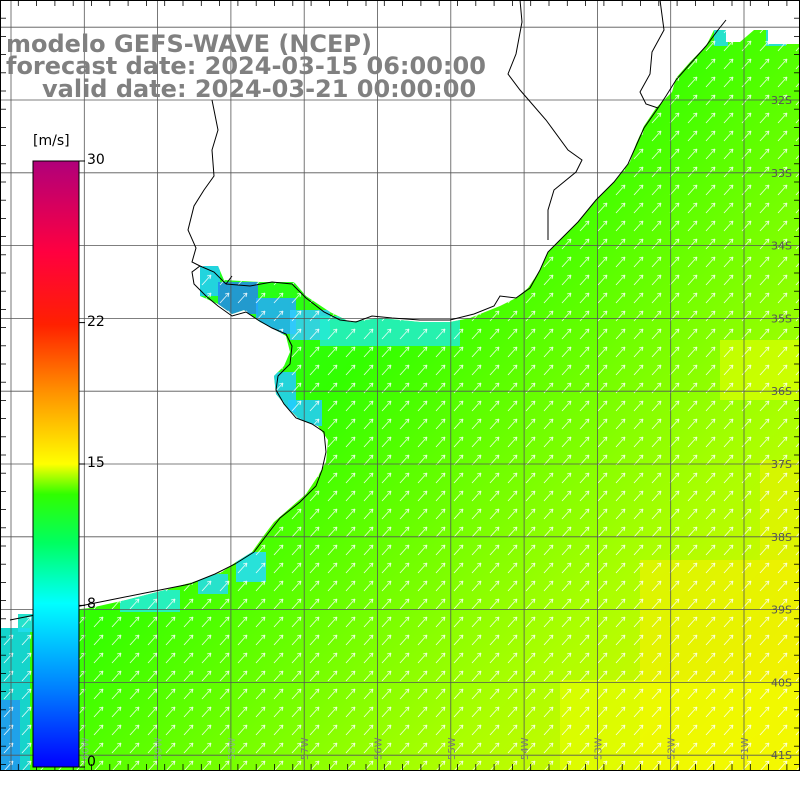  I want to click on forecast-date: forecast date: 2024-03-15 06:00:00, so click(246, 66).